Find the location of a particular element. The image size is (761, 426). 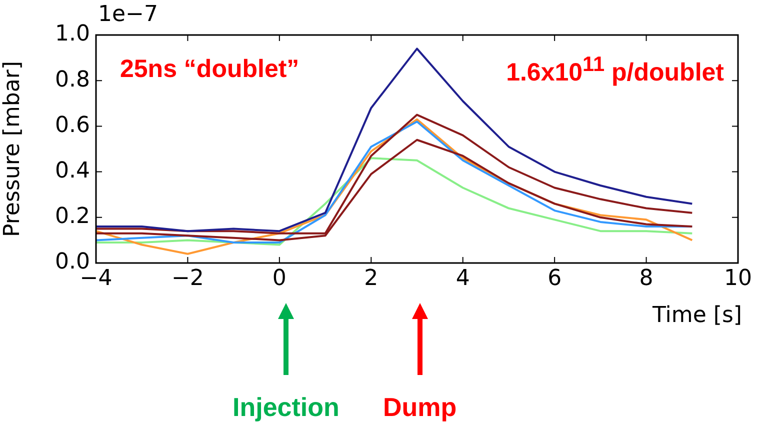

y-tick-label: 0.2 is located at coordinates (72, 217).